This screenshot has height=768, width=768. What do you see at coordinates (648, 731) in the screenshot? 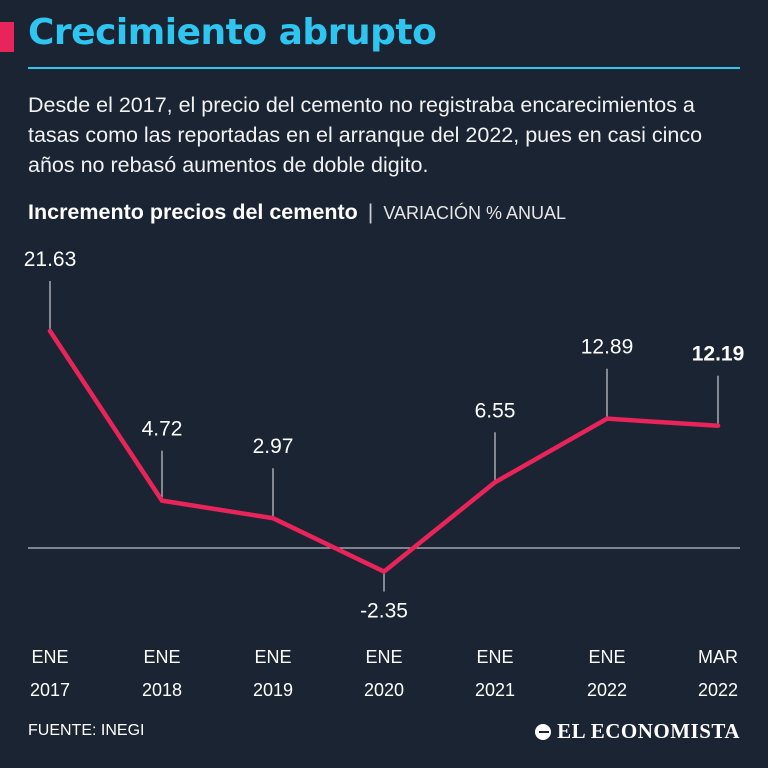
I see `brand-name: EL ECONOMISTA` at bounding box center [648, 731].